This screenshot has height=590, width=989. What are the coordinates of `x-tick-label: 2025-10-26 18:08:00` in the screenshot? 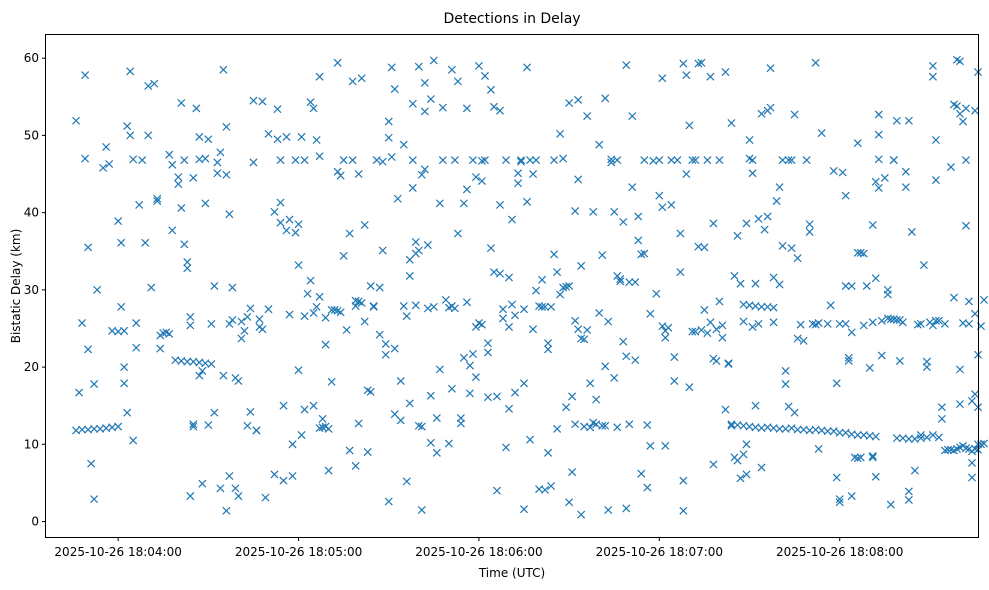 It's located at (839, 552).